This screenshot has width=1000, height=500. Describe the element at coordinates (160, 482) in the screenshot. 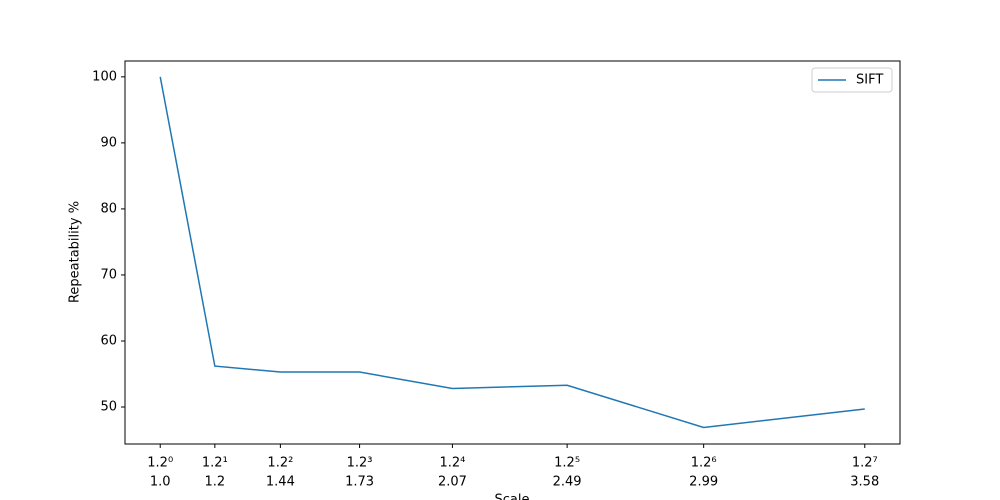

I see `x-tick-sublabel: 1.0` at that location.